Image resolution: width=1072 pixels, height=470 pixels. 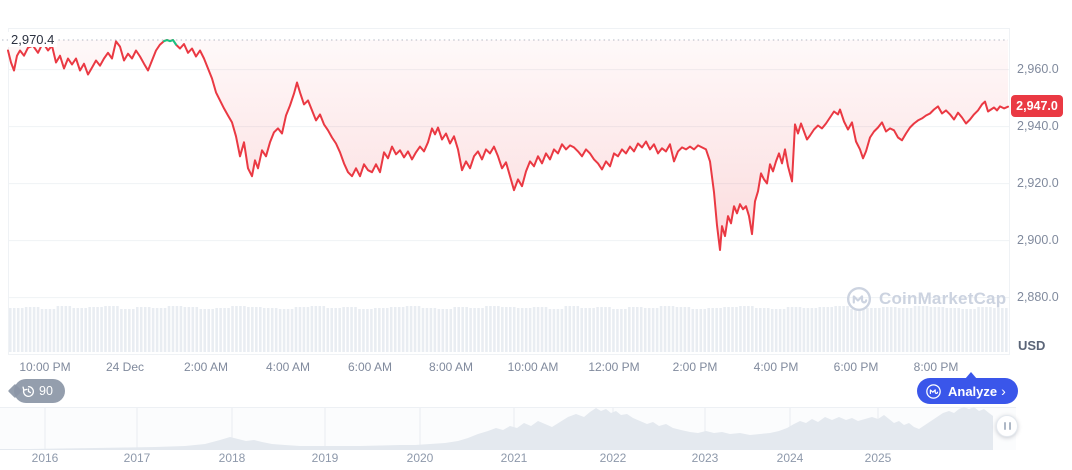 I want to click on analyze-label: Analyze, so click(x=973, y=391).